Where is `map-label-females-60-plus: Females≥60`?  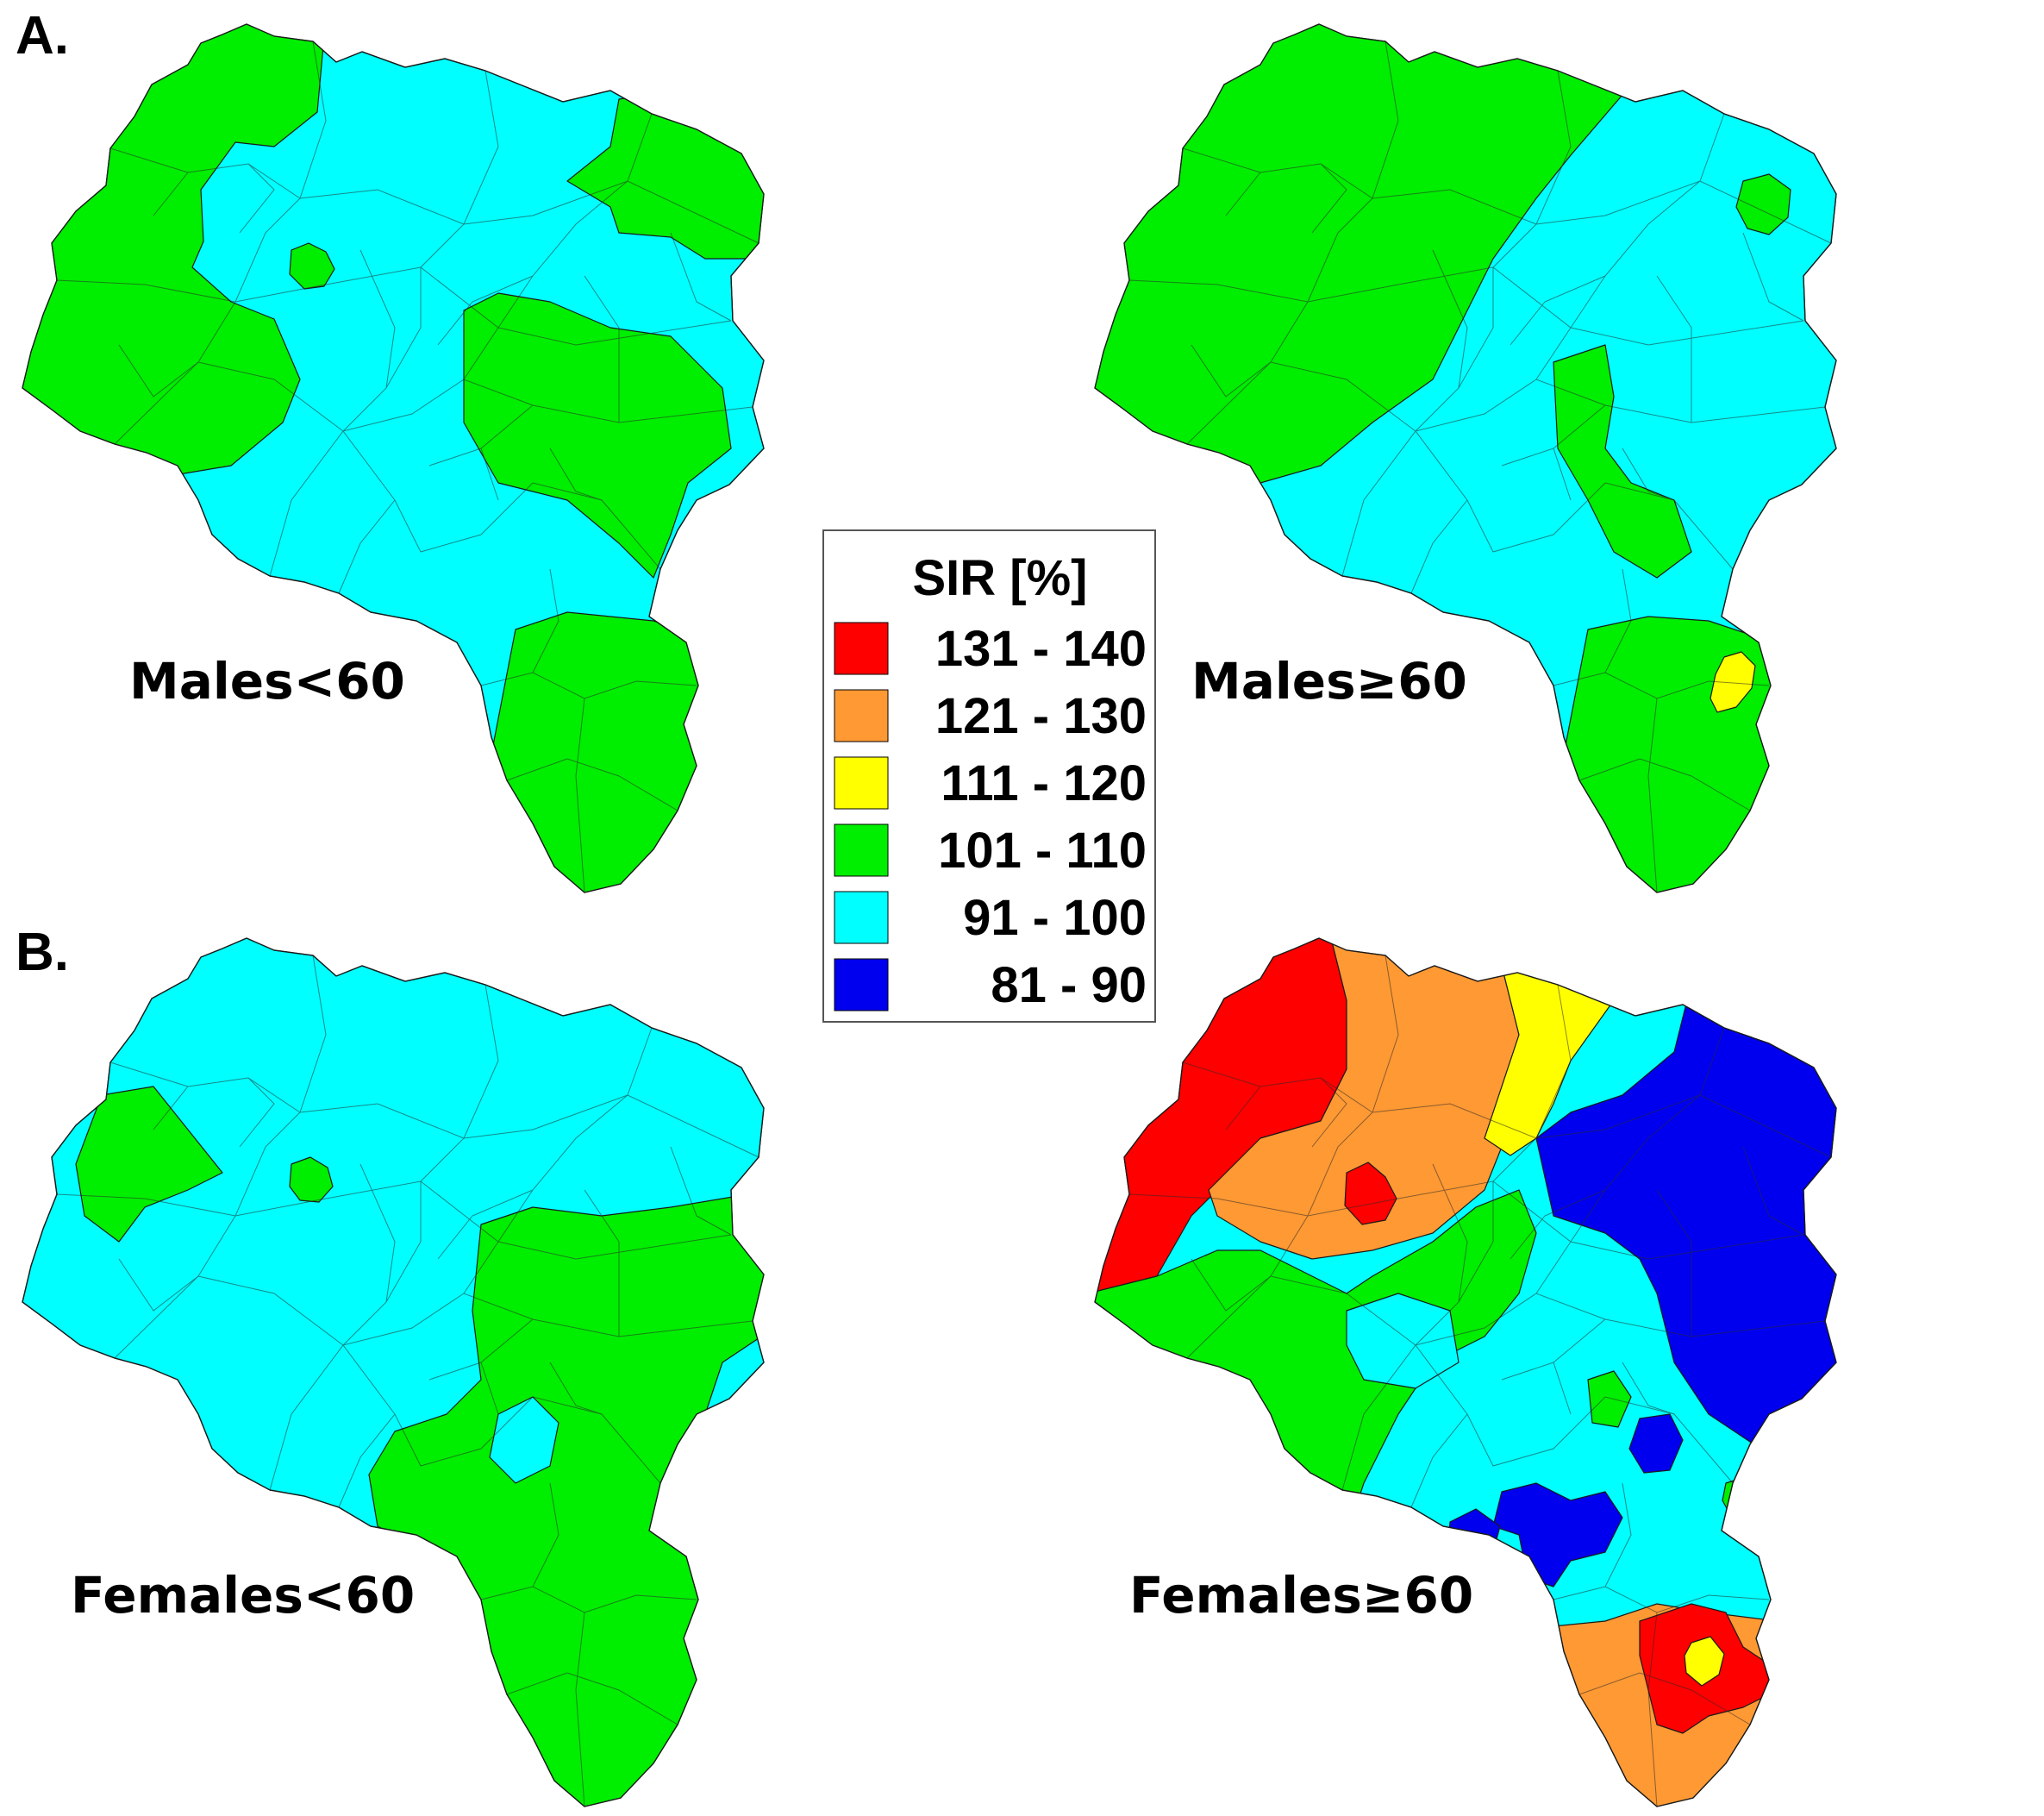 map-label-females-60-plus: Females≥60 is located at coordinates (1301, 1595).